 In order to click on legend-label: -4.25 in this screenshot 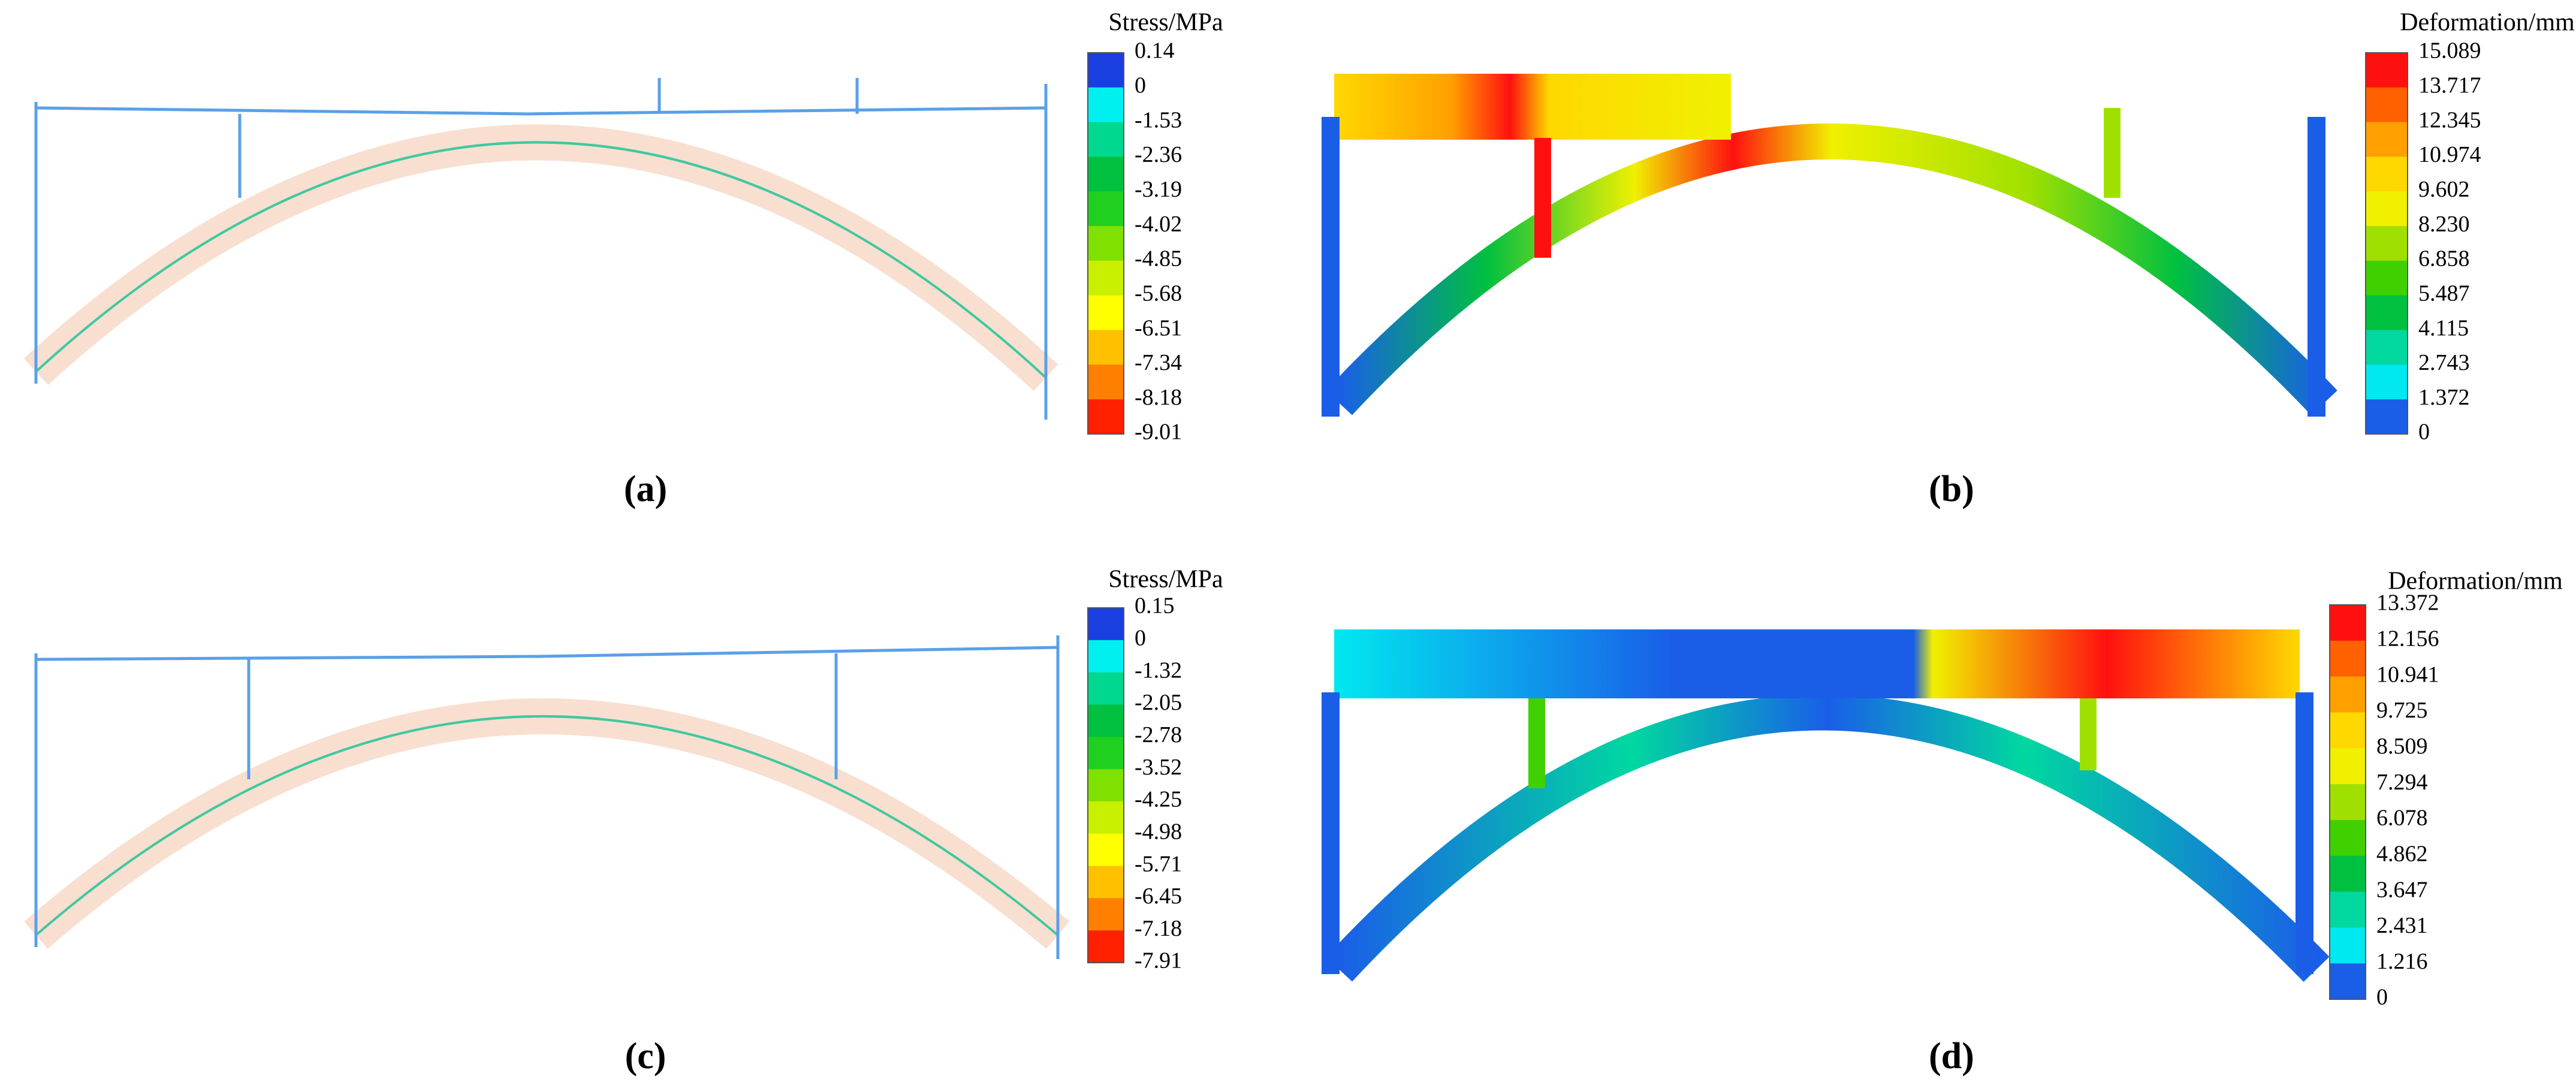, I will do `click(1158, 799)`.